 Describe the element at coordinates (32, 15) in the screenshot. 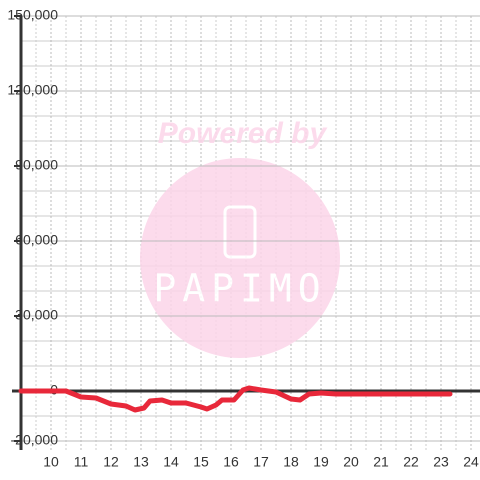

I see `y-tick-label: 150,000` at that location.